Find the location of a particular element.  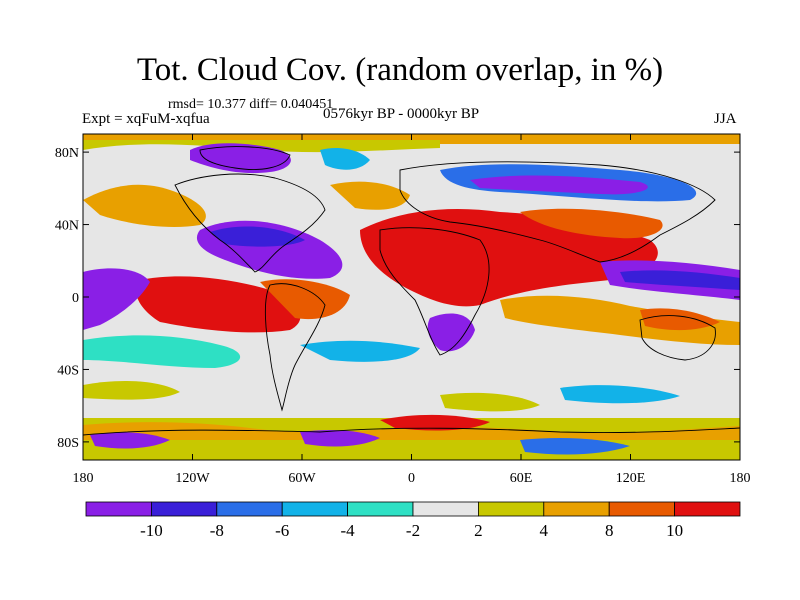

tropical-pacific-red-region is located at coordinates (218, 304).